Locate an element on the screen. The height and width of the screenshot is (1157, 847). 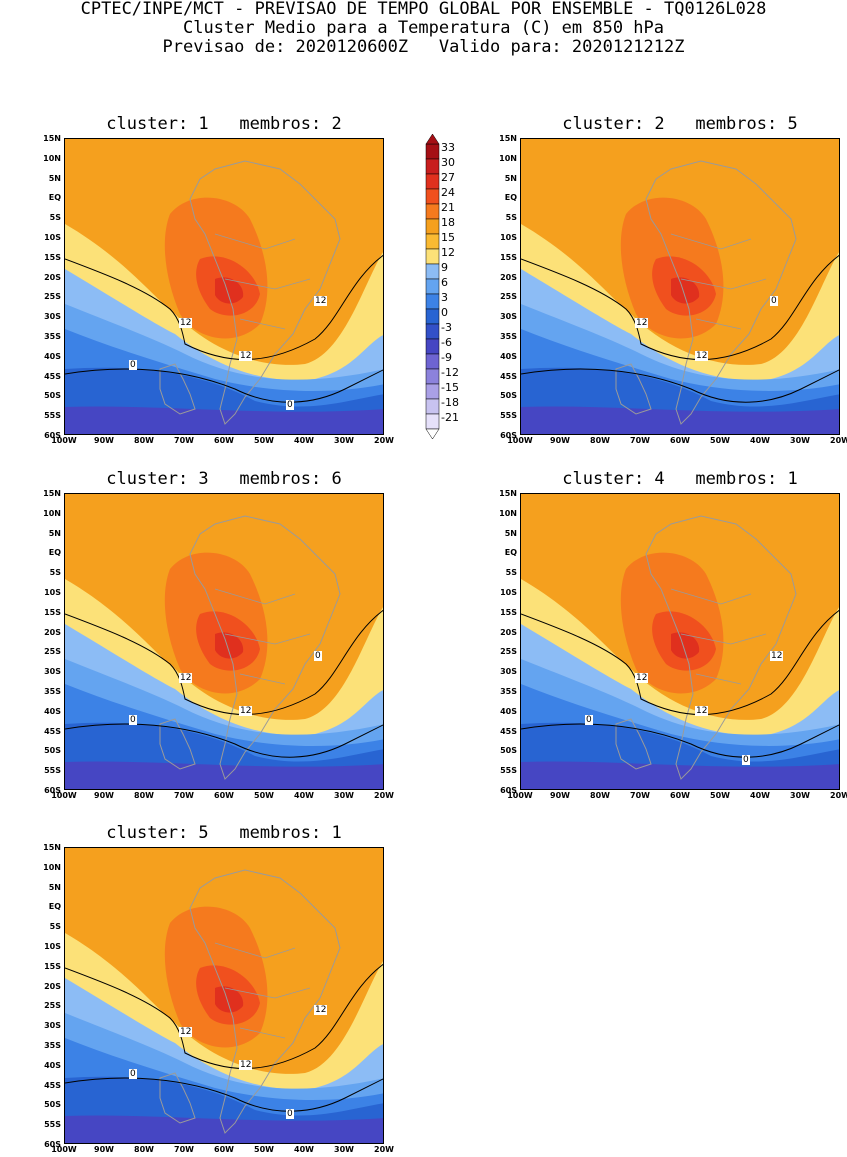
map-svg is located at coordinates (224, 995).